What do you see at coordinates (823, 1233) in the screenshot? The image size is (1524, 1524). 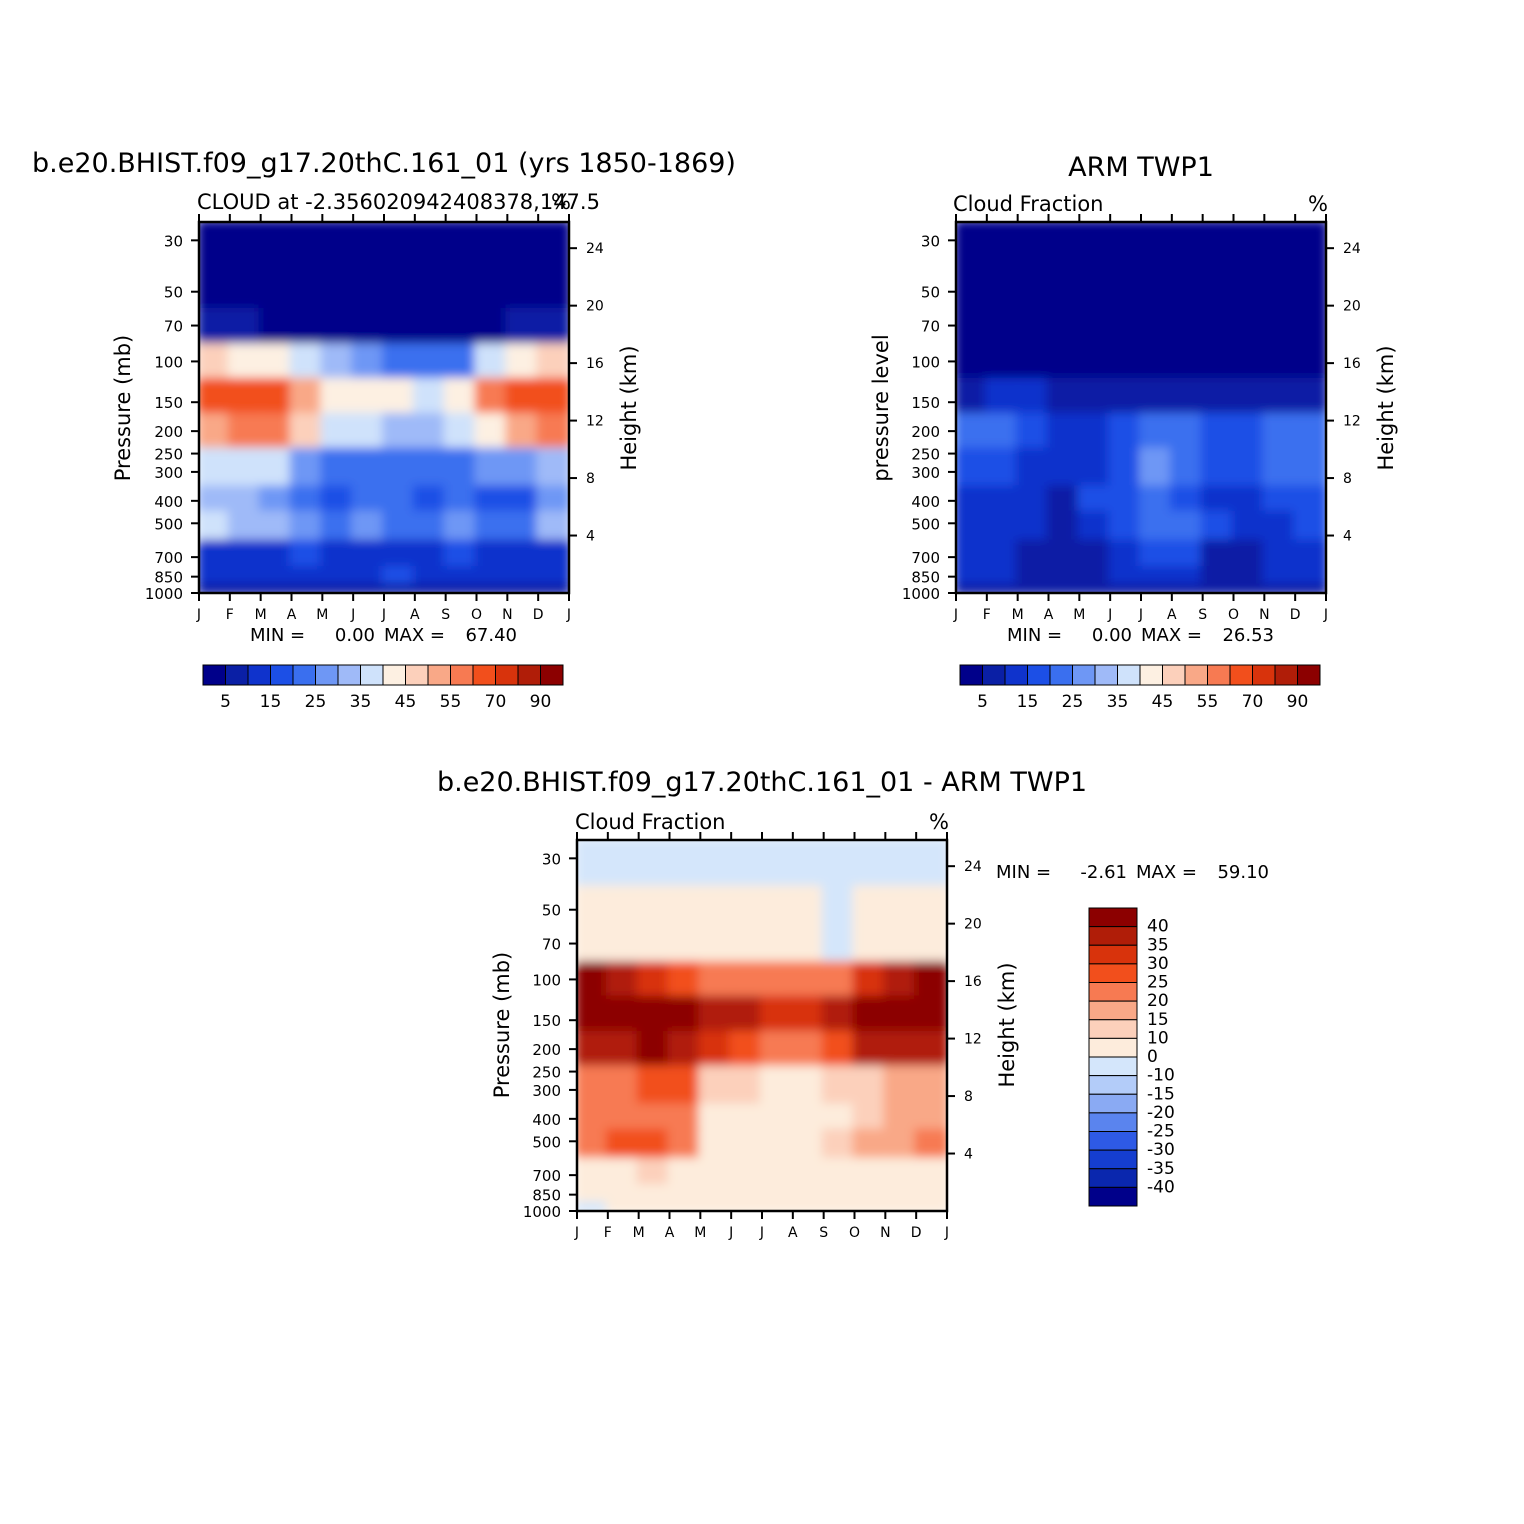 I see `x-tick-label: S` at bounding box center [823, 1233].